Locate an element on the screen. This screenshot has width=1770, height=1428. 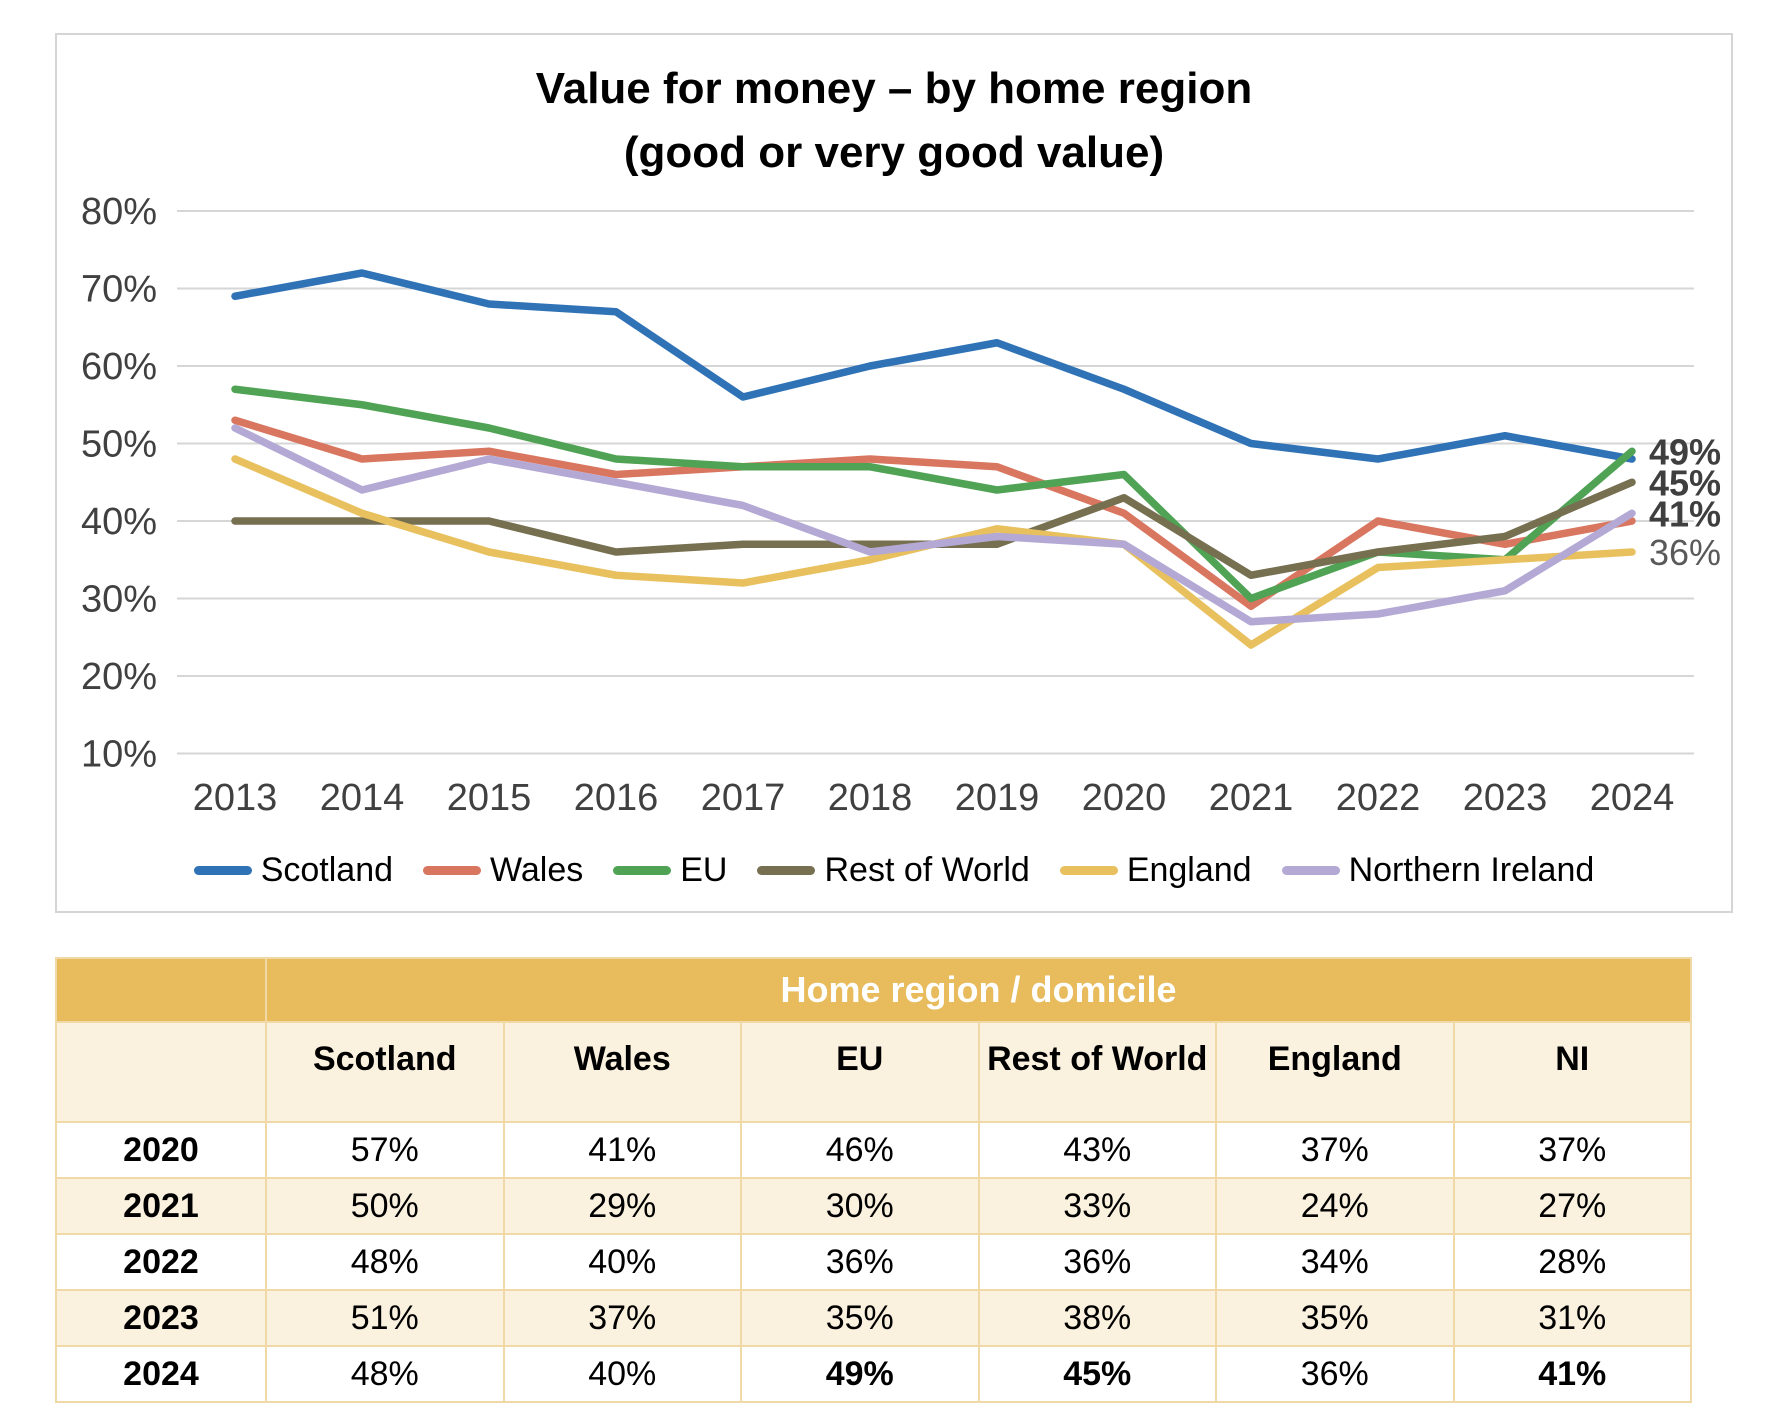
legend-item-scotland: Scotland is located at coordinates (293, 870).